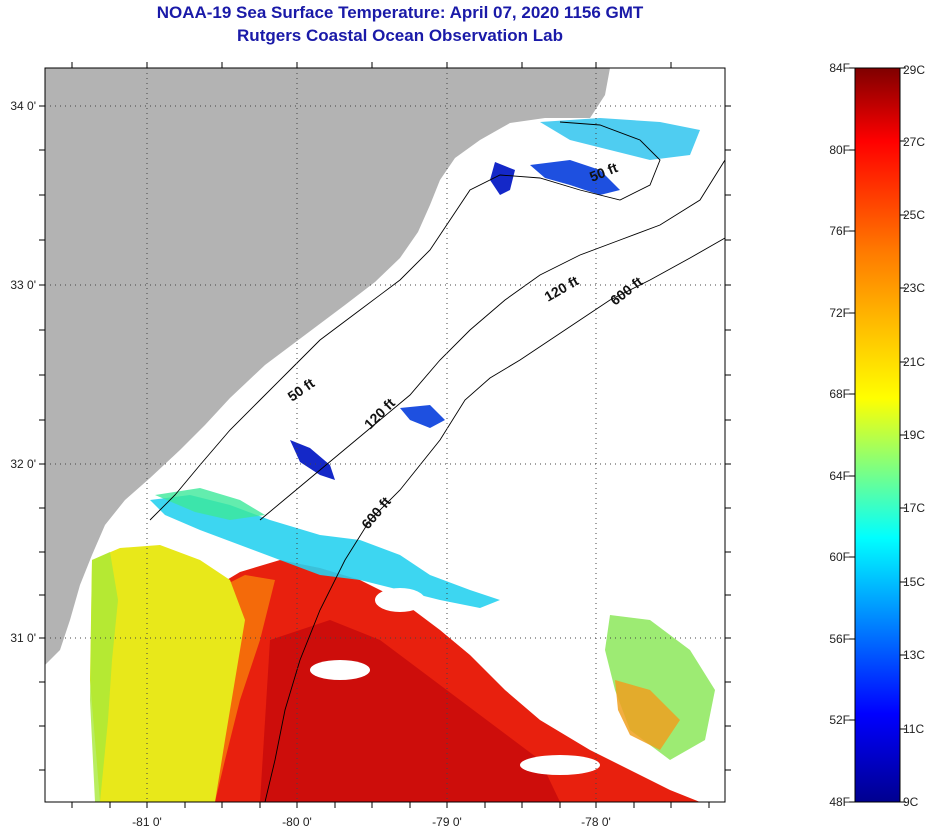 The image size is (928, 832). I want to click on colorbar-scale, so click(877, 435).